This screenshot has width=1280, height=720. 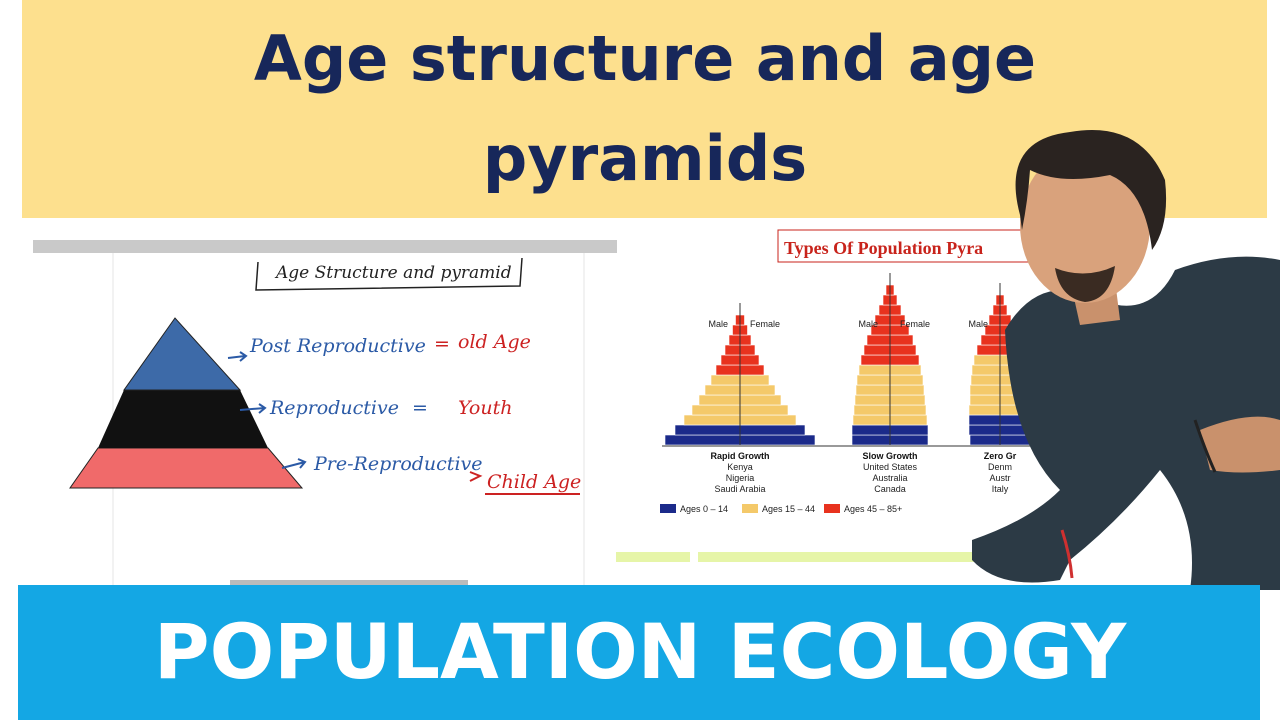 What do you see at coordinates (890, 456) in the screenshot?
I see `panel-name: Slow Growth` at bounding box center [890, 456].